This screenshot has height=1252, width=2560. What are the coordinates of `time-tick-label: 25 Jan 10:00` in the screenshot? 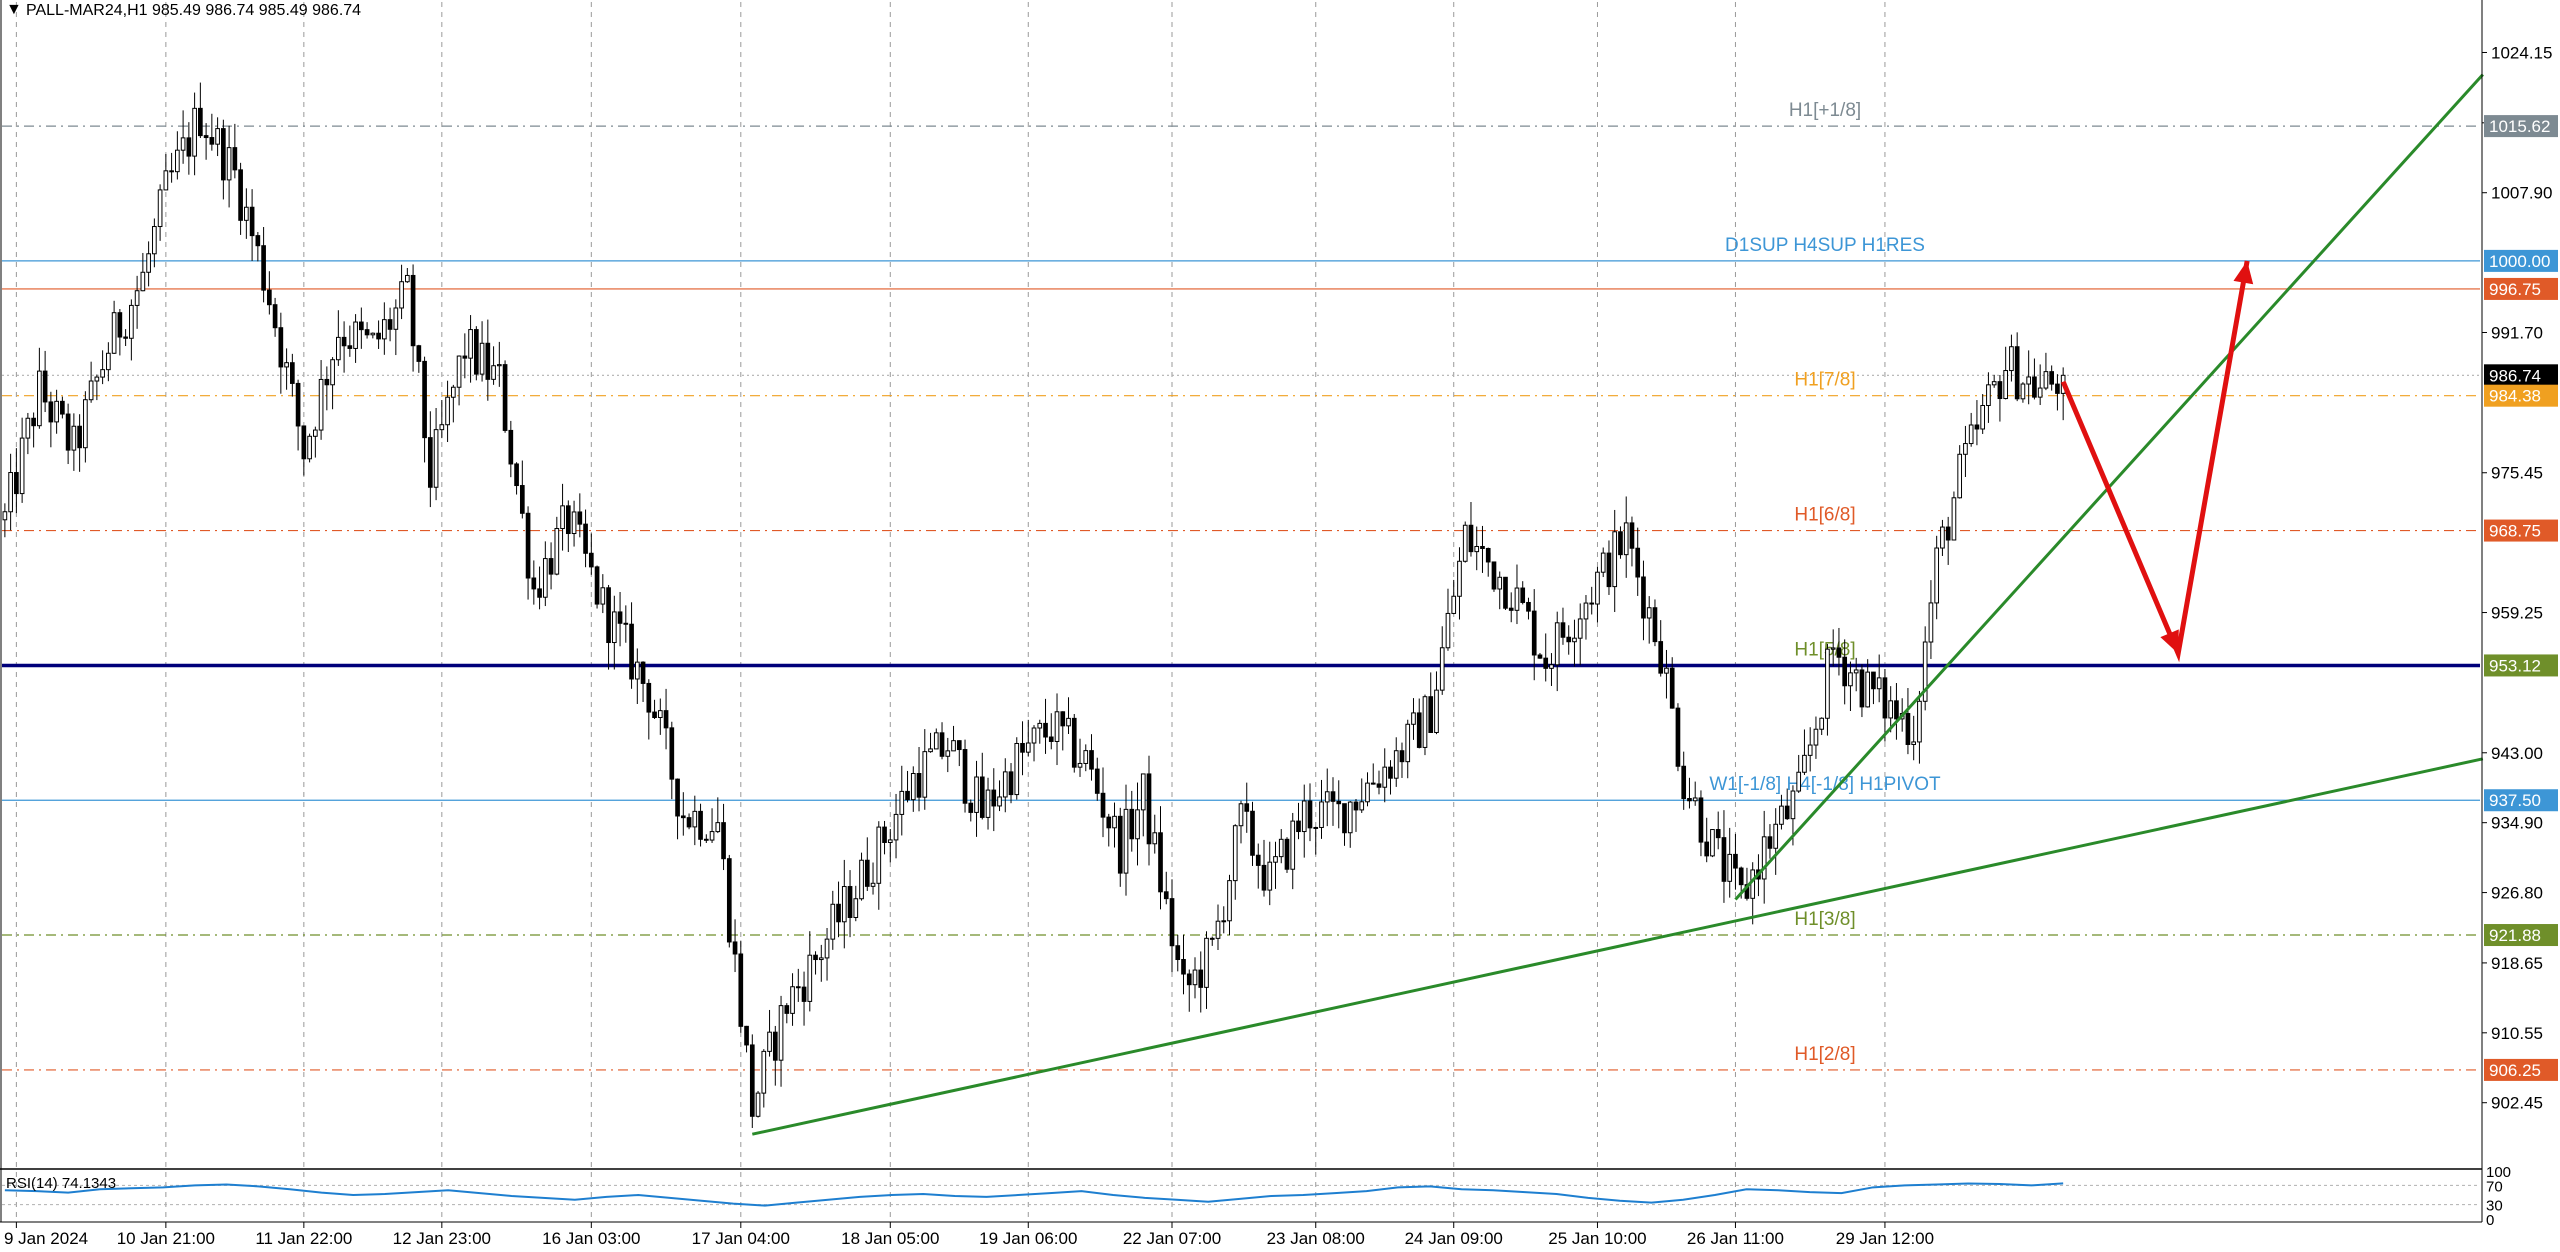 It's located at (1597, 1238).